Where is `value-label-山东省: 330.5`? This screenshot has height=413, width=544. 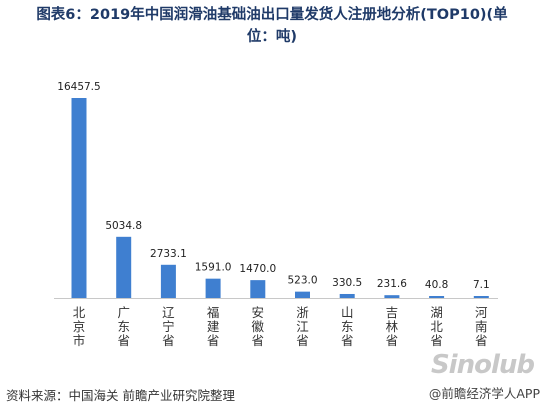
value-label-山东省: 330.5 is located at coordinates (347, 283).